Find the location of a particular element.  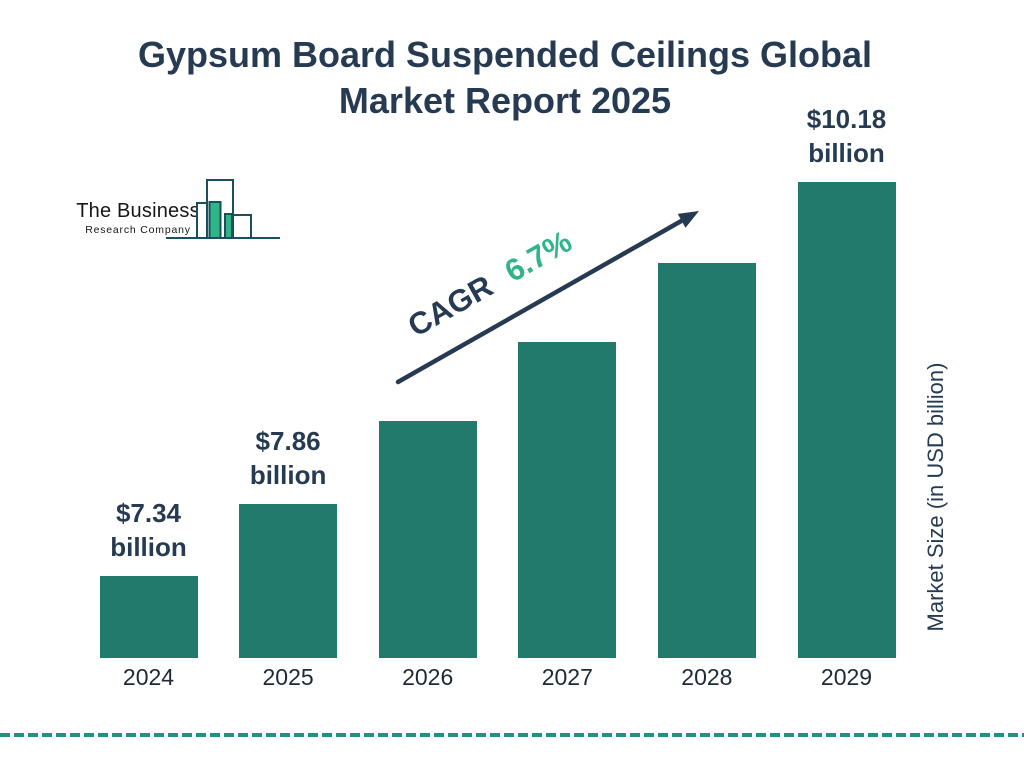

page-title-line2: Market Report 2025 is located at coordinates (505, 100).